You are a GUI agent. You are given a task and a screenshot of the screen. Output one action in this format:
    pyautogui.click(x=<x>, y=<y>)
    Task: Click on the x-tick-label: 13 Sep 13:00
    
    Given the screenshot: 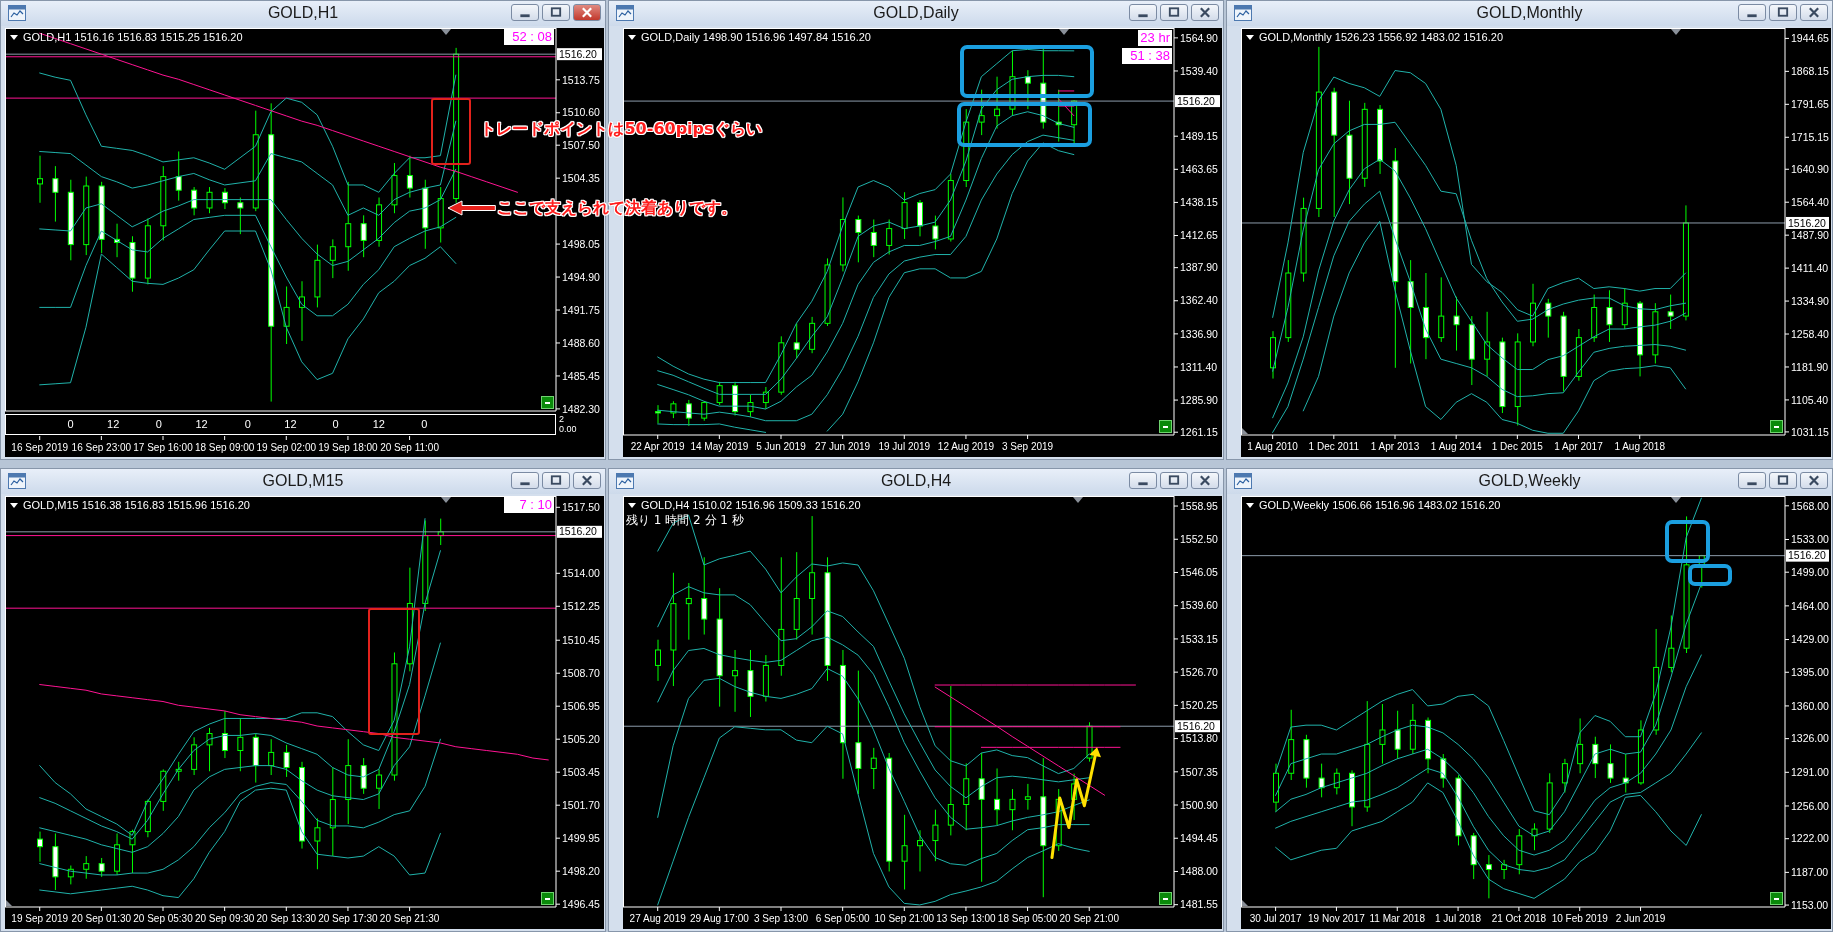 What is the action you would take?
    pyautogui.click(x=966, y=918)
    